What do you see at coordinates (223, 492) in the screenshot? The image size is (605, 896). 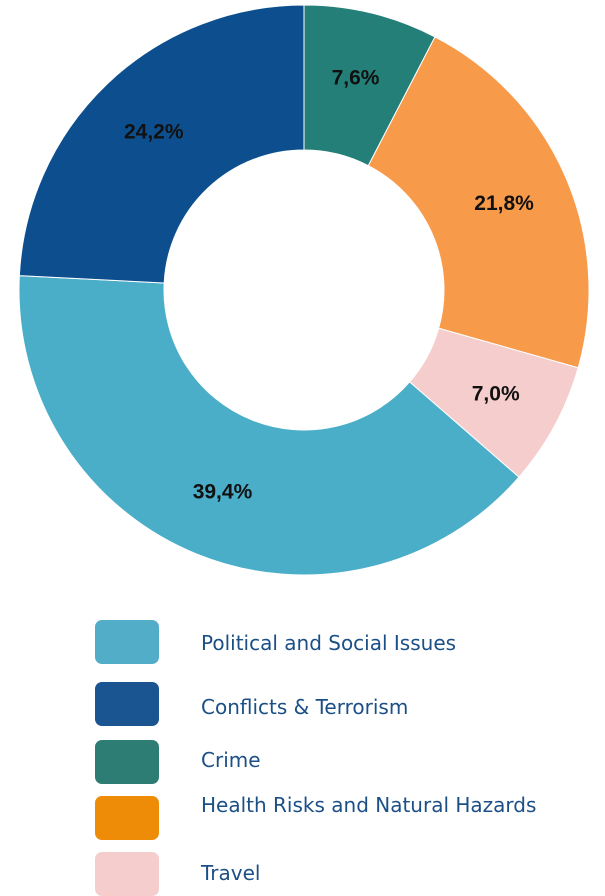 I see `slice-label-political-and-social-issues: 39,4%` at bounding box center [223, 492].